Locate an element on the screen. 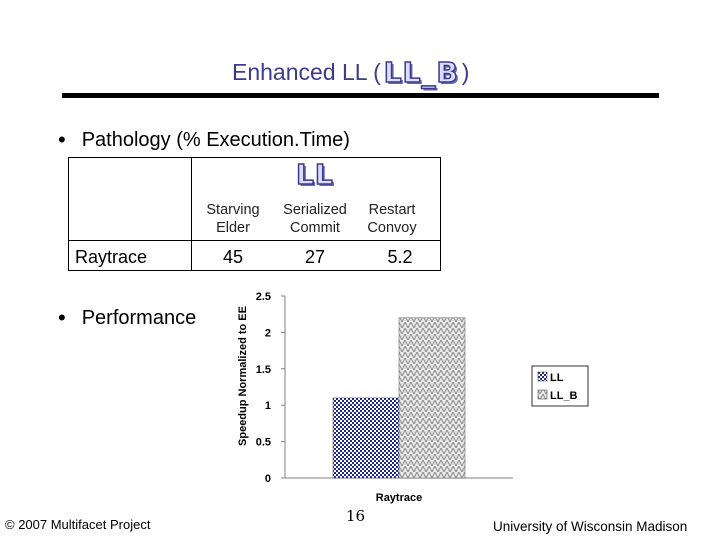 The image size is (720, 540). university-name: University of Wisconsin Madison is located at coordinates (590, 526).